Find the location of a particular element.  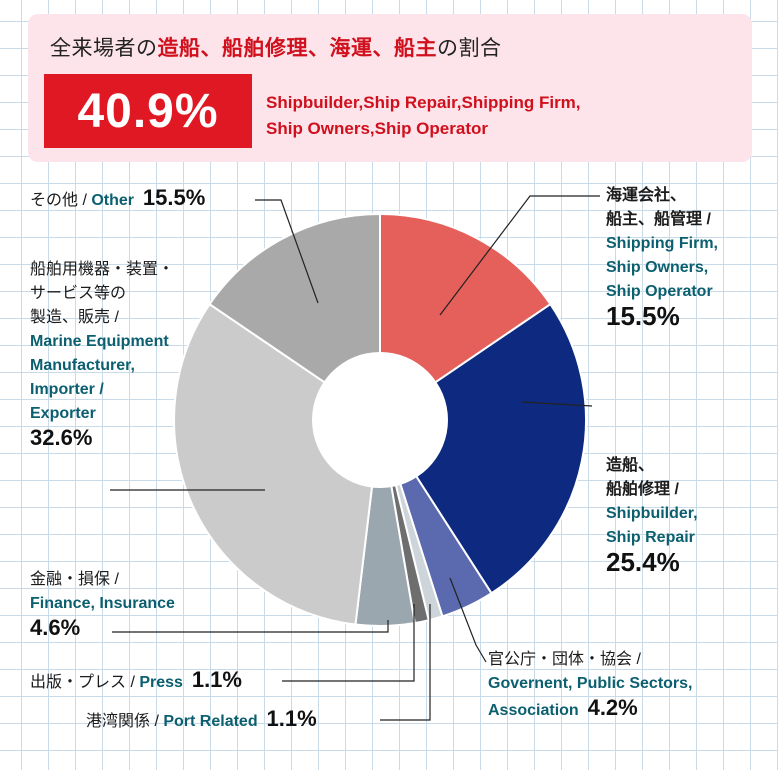

label-marine-pct: 32.6% is located at coordinates (61, 437).